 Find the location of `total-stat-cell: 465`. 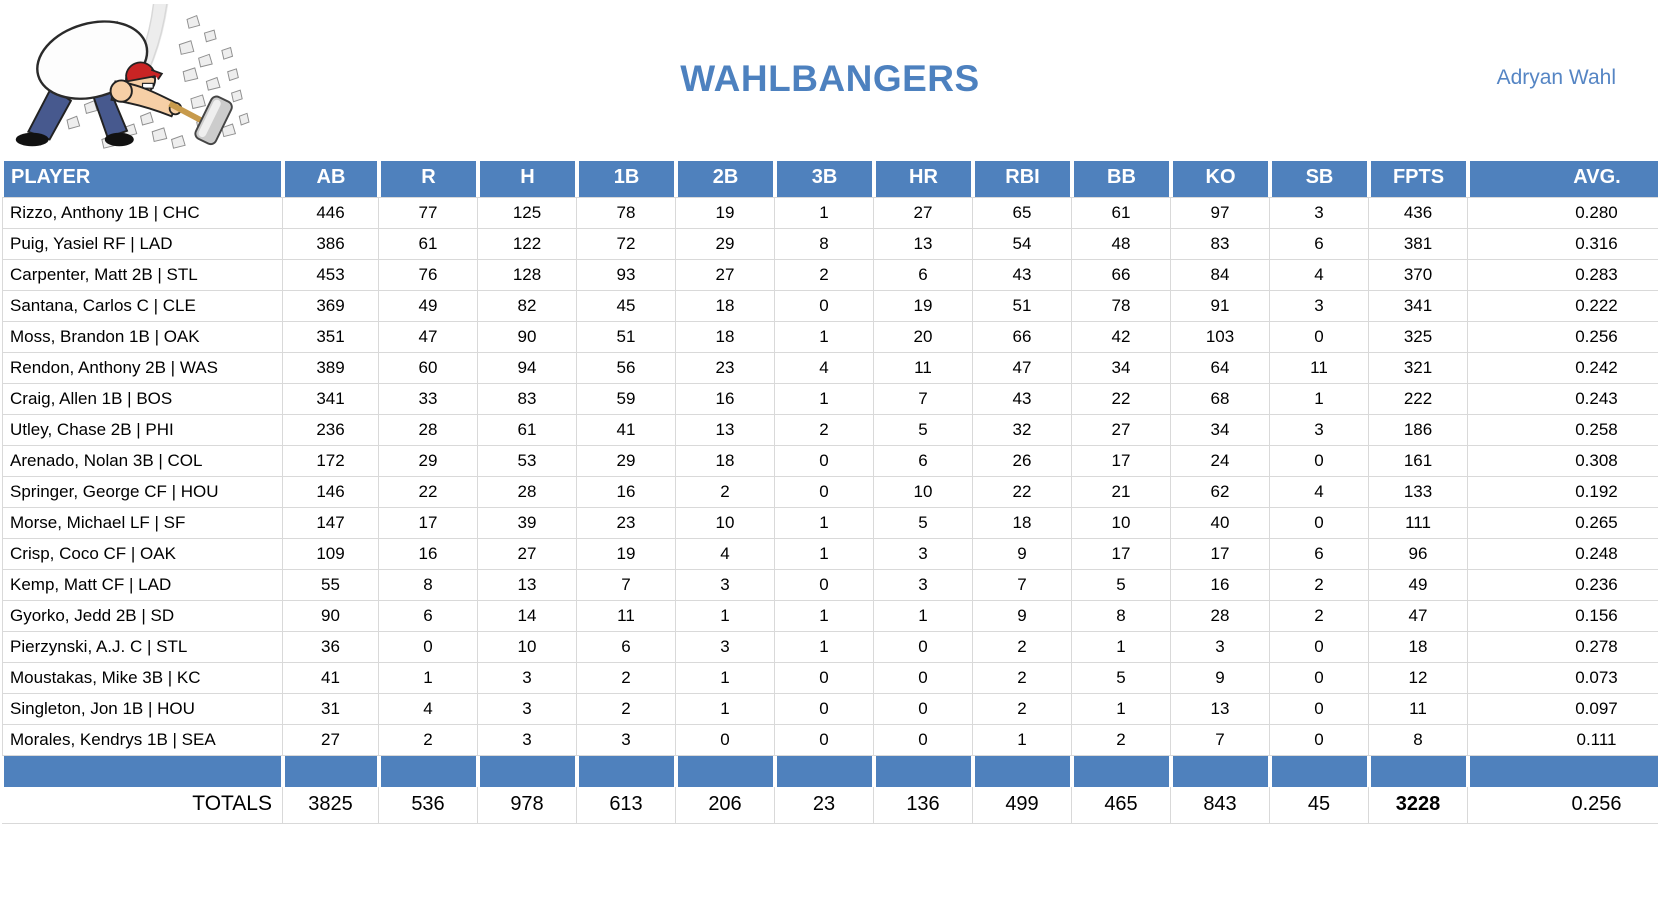

total-stat-cell: 465 is located at coordinates (1121, 805).